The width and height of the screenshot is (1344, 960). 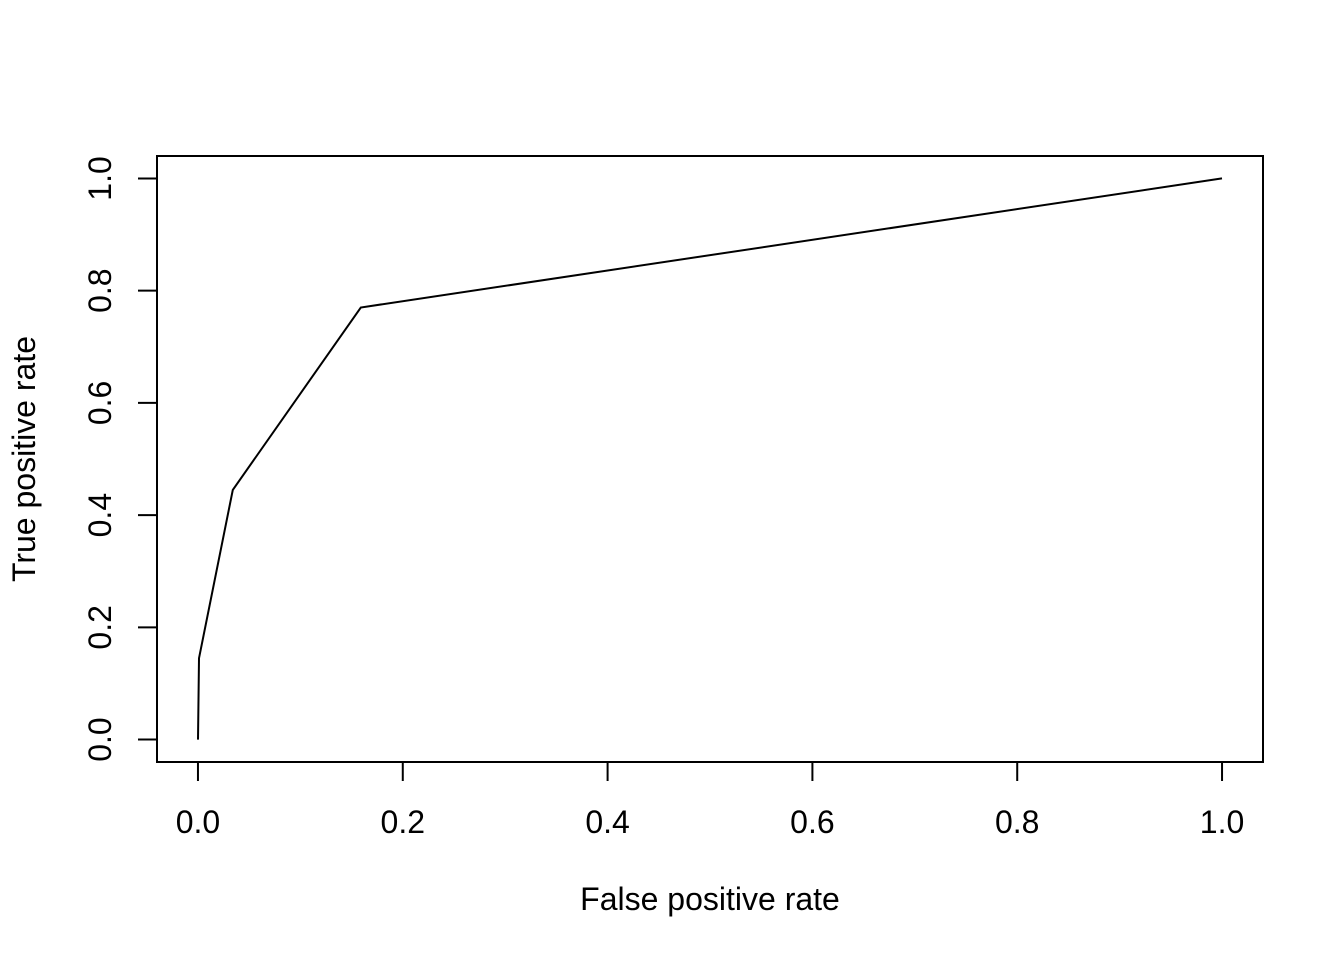 I want to click on y-tick-label: 0.4, so click(x=100, y=515).